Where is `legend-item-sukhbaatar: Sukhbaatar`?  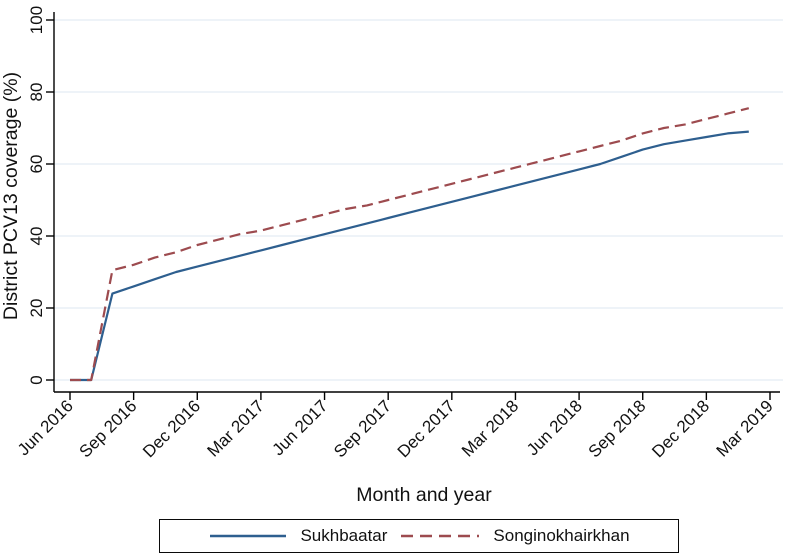 legend-item-sukhbaatar: Sukhbaatar is located at coordinates (297, 536).